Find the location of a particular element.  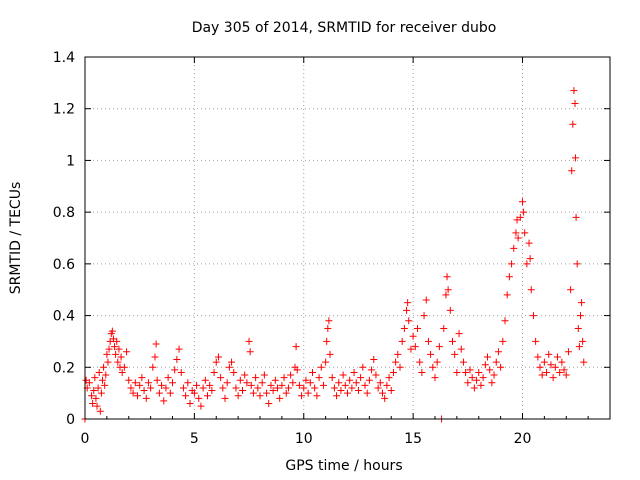

x-tick-label: 10 is located at coordinates (304, 439).